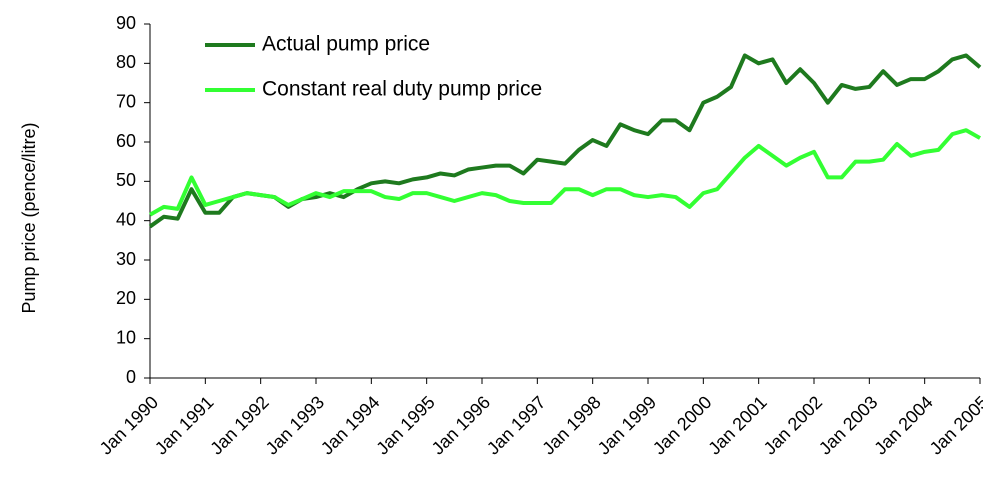 This screenshot has width=983, height=494. What do you see at coordinates (793, 425) in the screenshot?
I see `x-tick-label: Jan 2002` at bounding box center [793, 425].